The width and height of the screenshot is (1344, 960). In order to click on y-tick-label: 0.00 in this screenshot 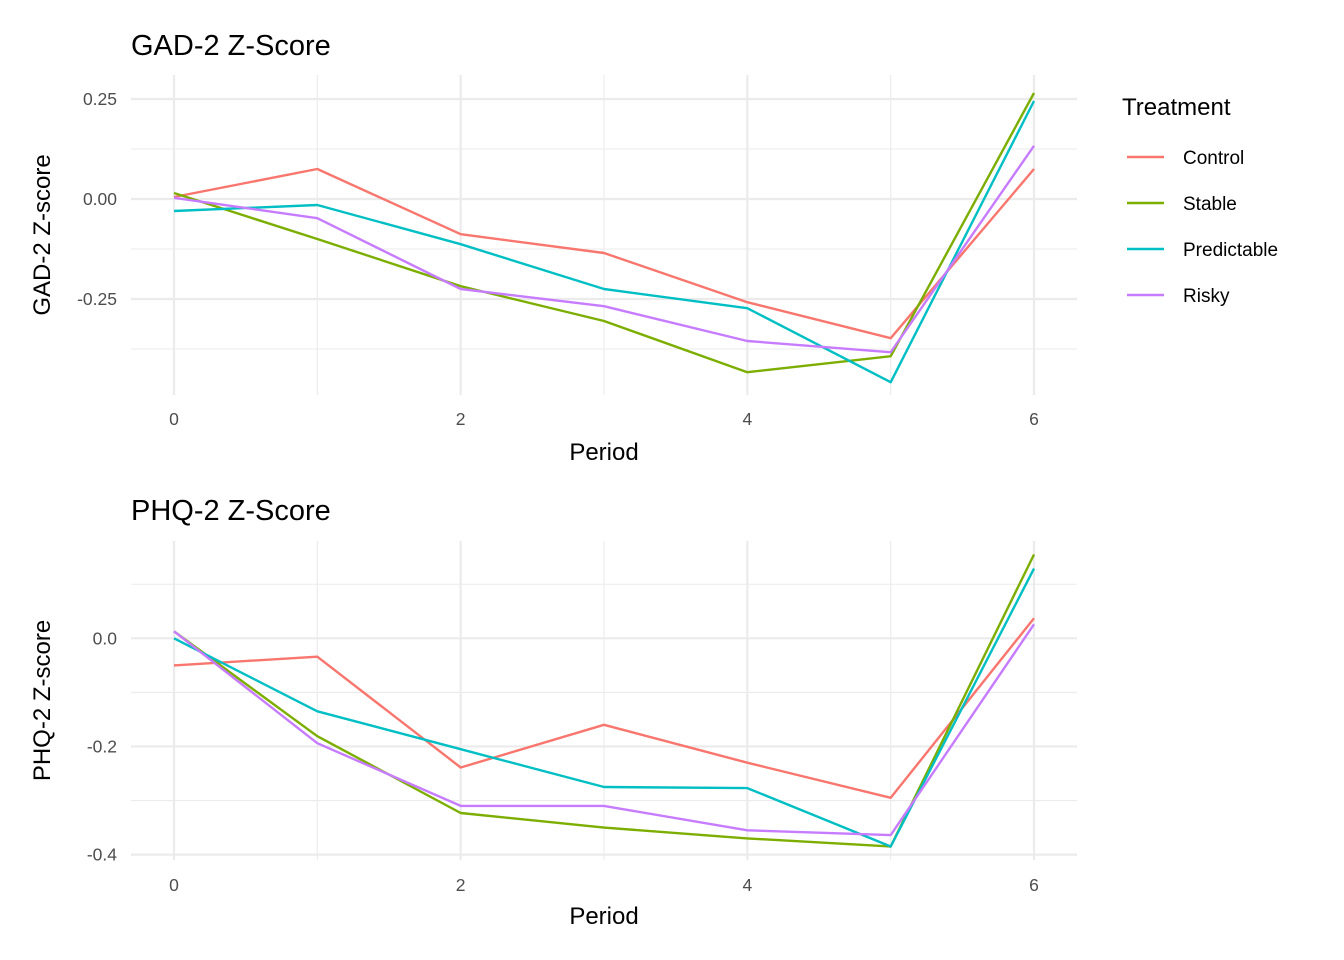, I will do `click(100, 199)`.